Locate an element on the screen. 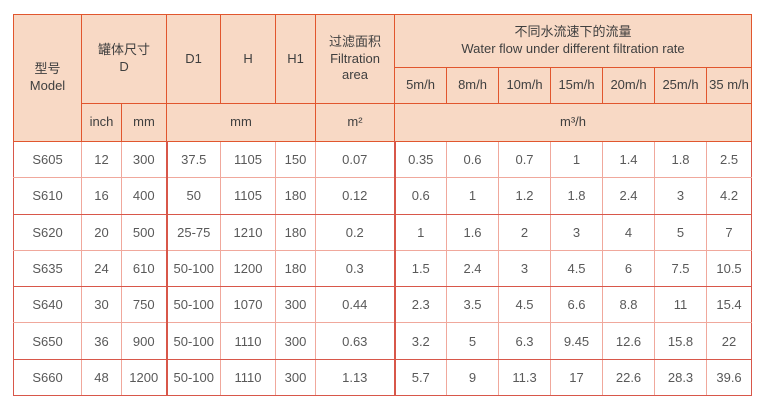 The image size is (771, 413). header-tank-size: 罐体尺寸 D is located at coordinates (124, 59).